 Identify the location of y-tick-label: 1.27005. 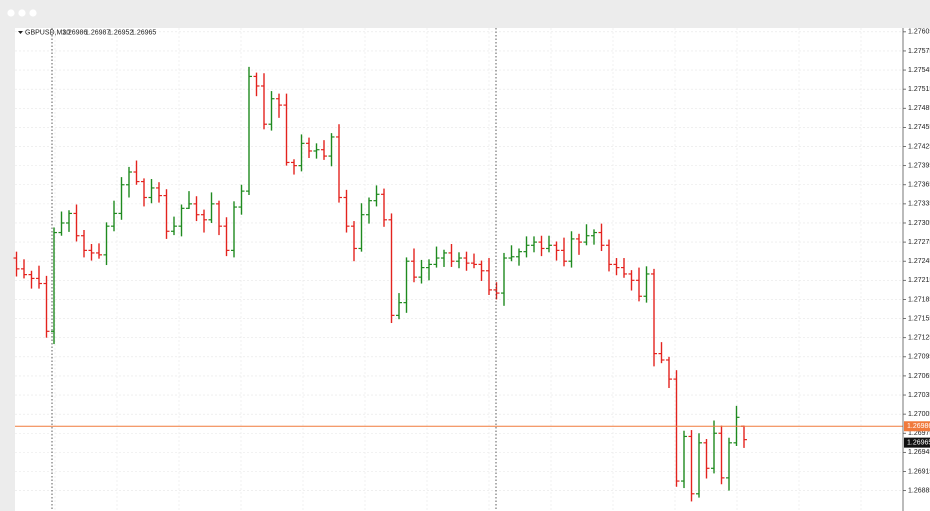
(919, 414).